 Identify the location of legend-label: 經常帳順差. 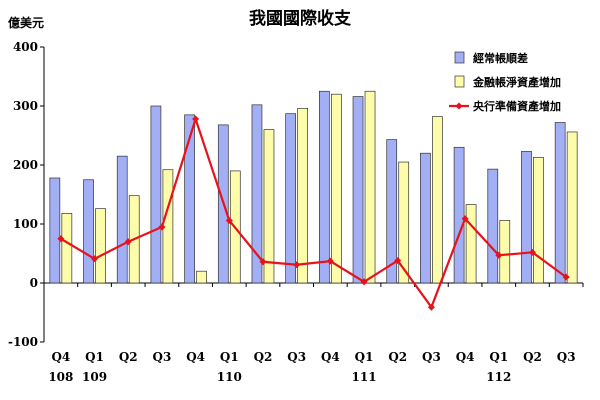
(500, 58).